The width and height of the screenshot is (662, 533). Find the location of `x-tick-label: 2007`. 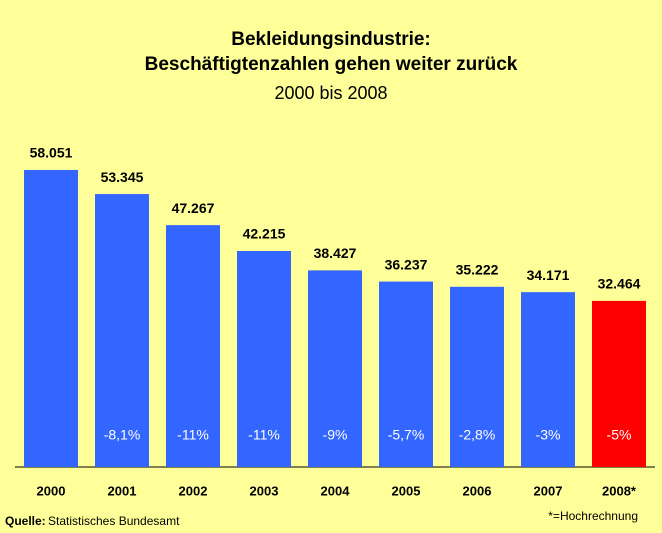

x-tick-label: 2007 is located at coordinates (548, 490).